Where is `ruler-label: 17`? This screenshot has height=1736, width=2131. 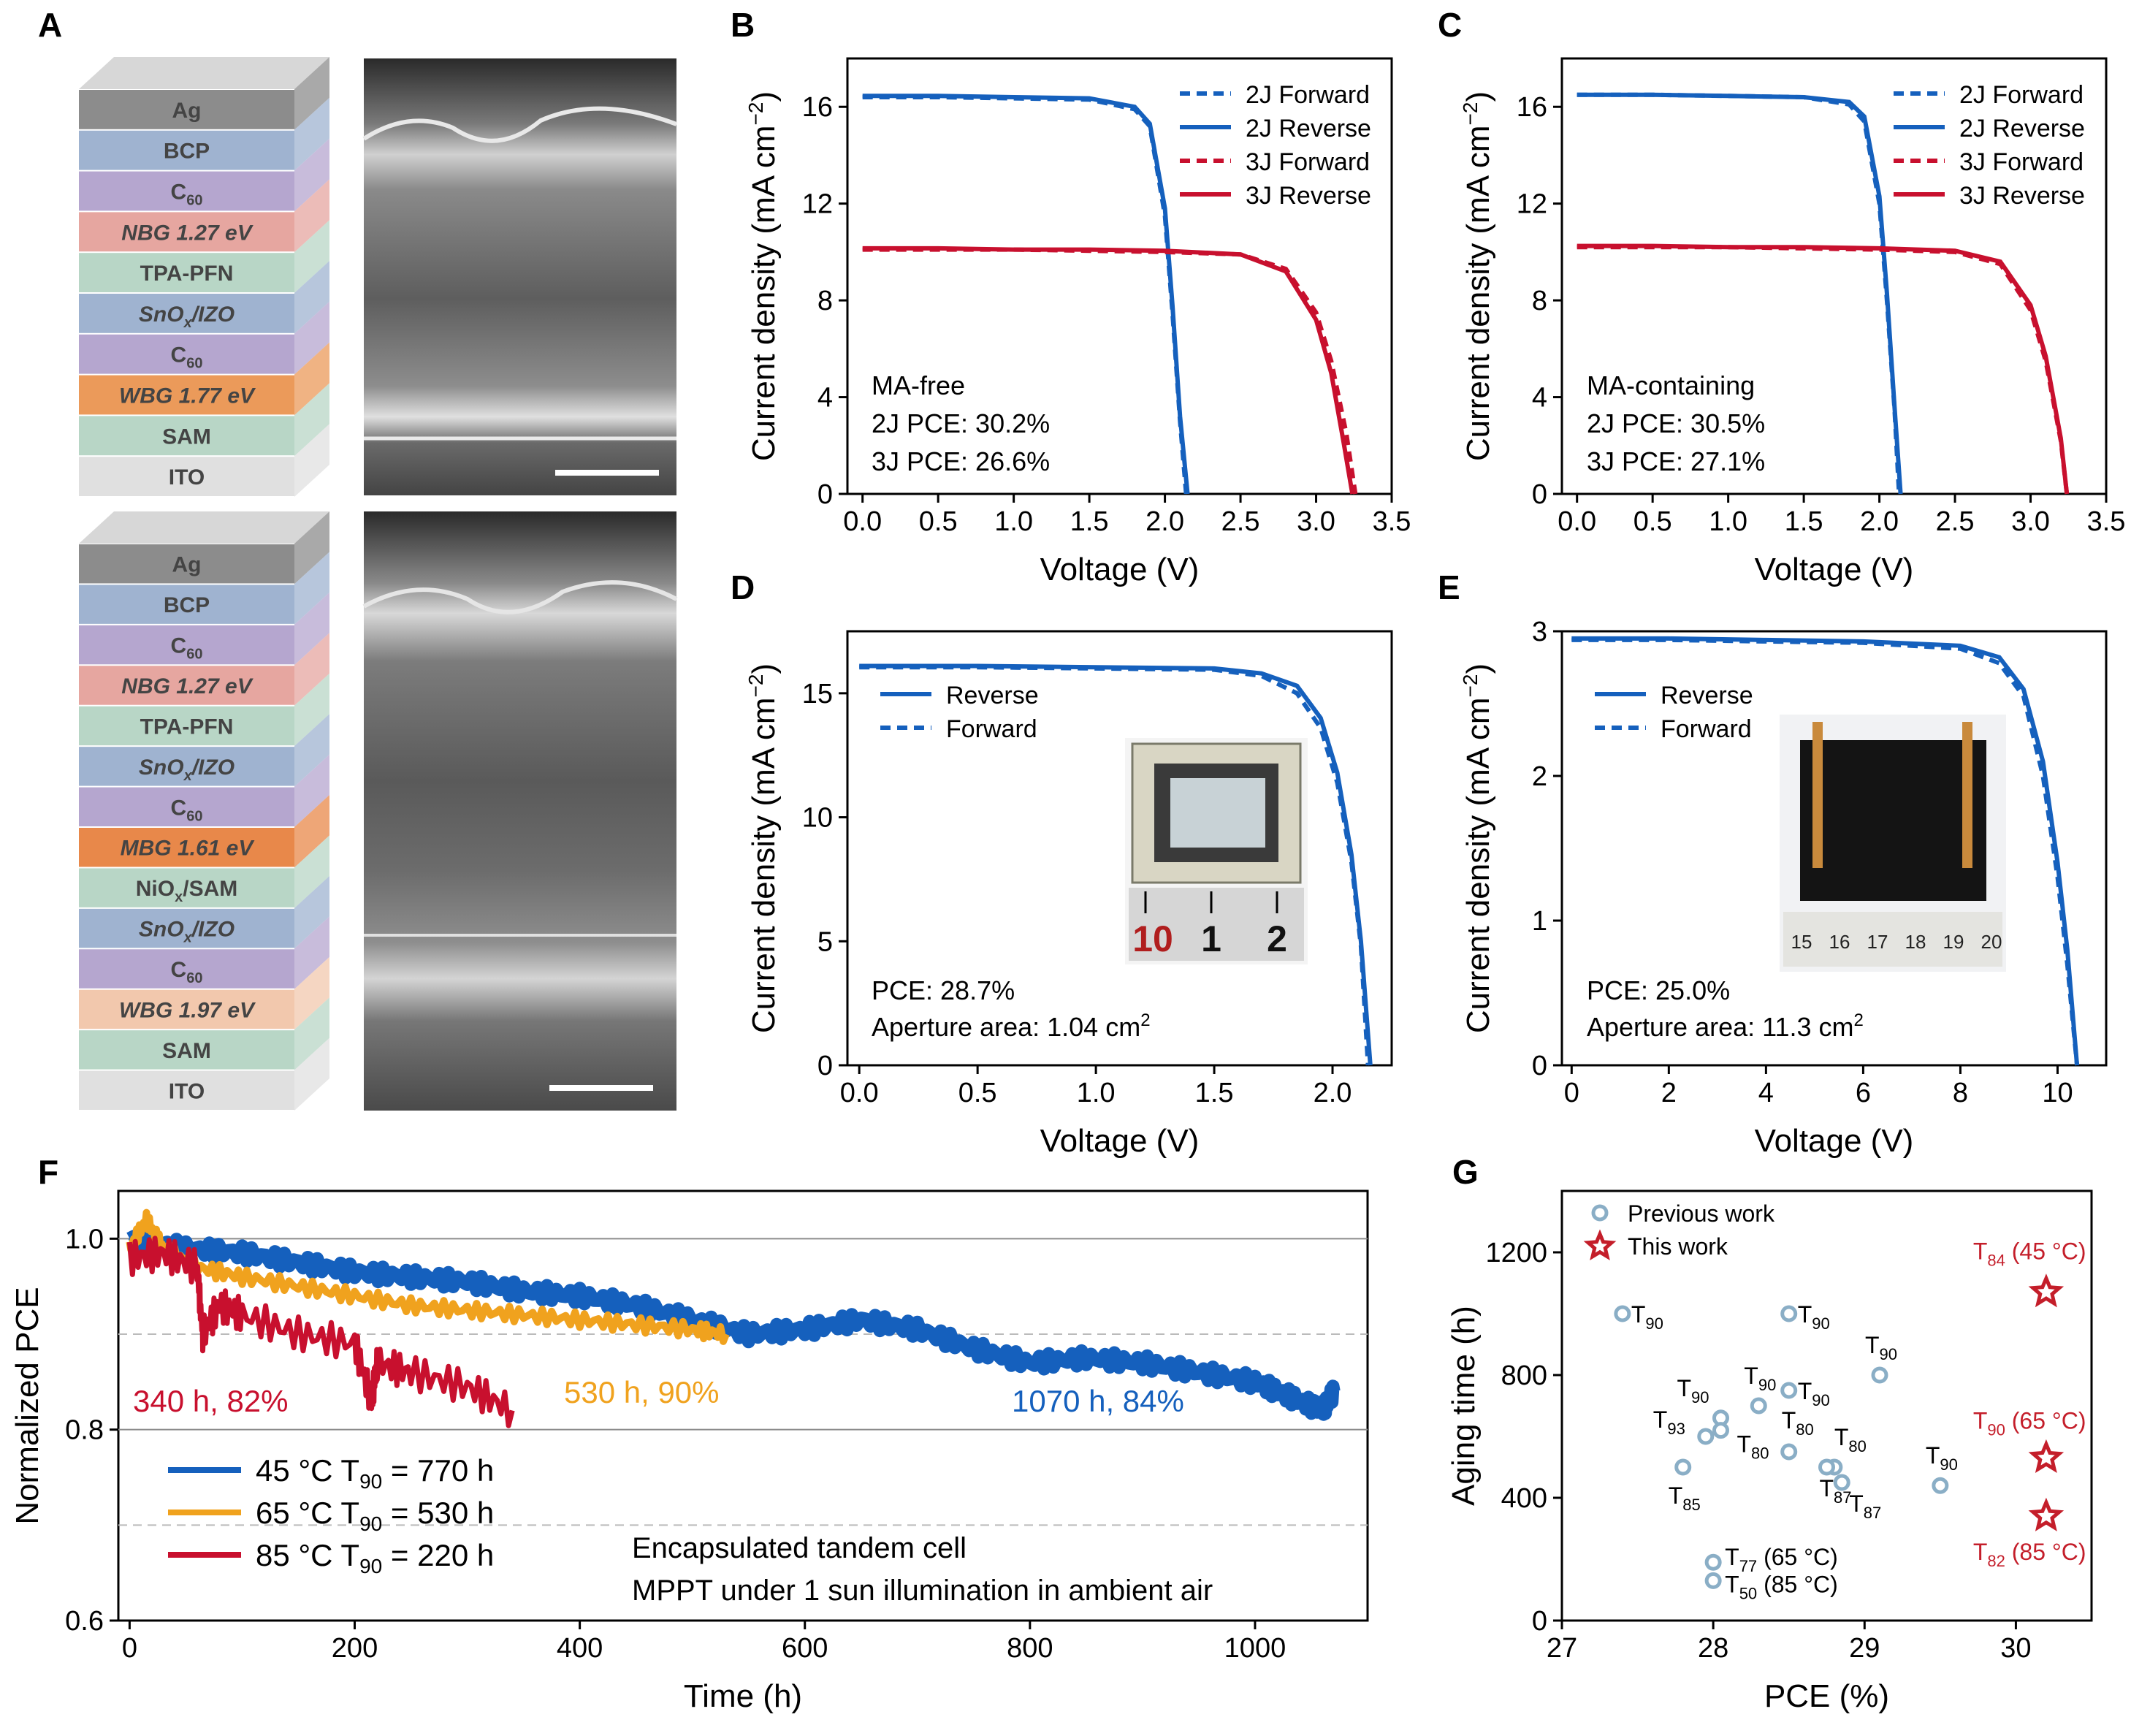 ruler-label: 17 is located at coordinates (1877, 942).